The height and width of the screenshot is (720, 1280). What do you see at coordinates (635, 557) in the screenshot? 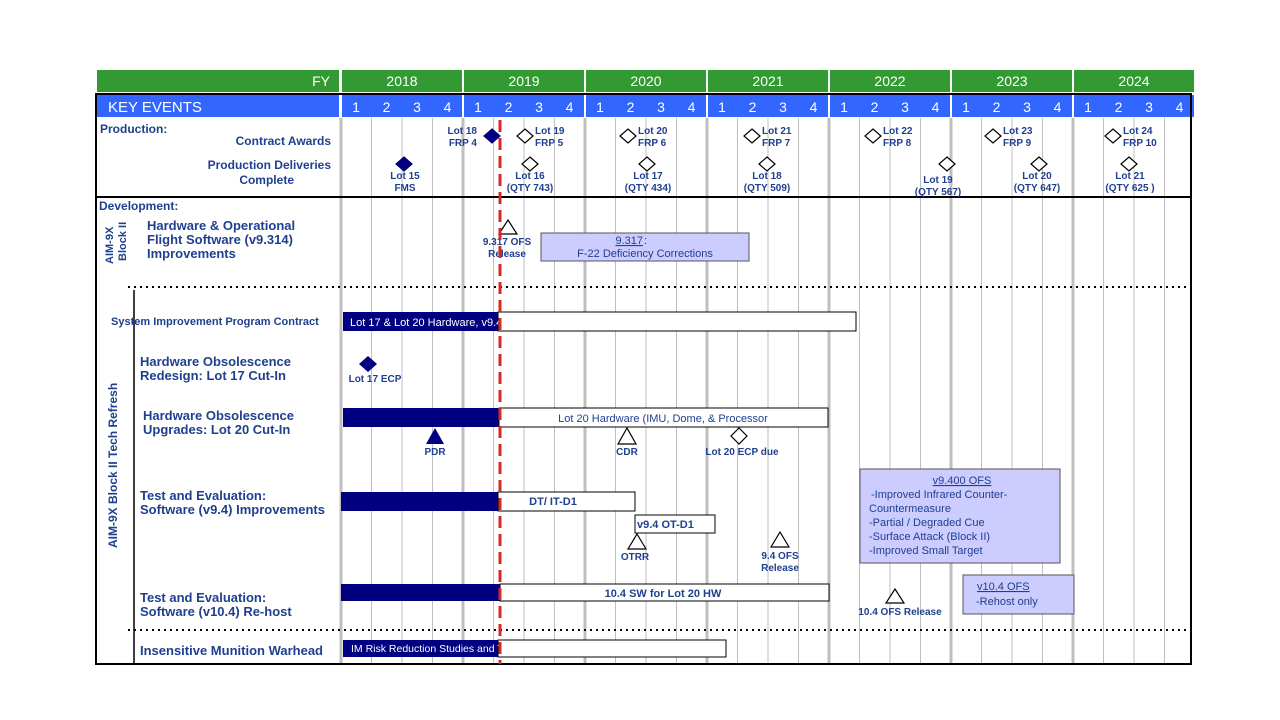
I see `otrr-label: OTRR` at bounding box center [635, 557].